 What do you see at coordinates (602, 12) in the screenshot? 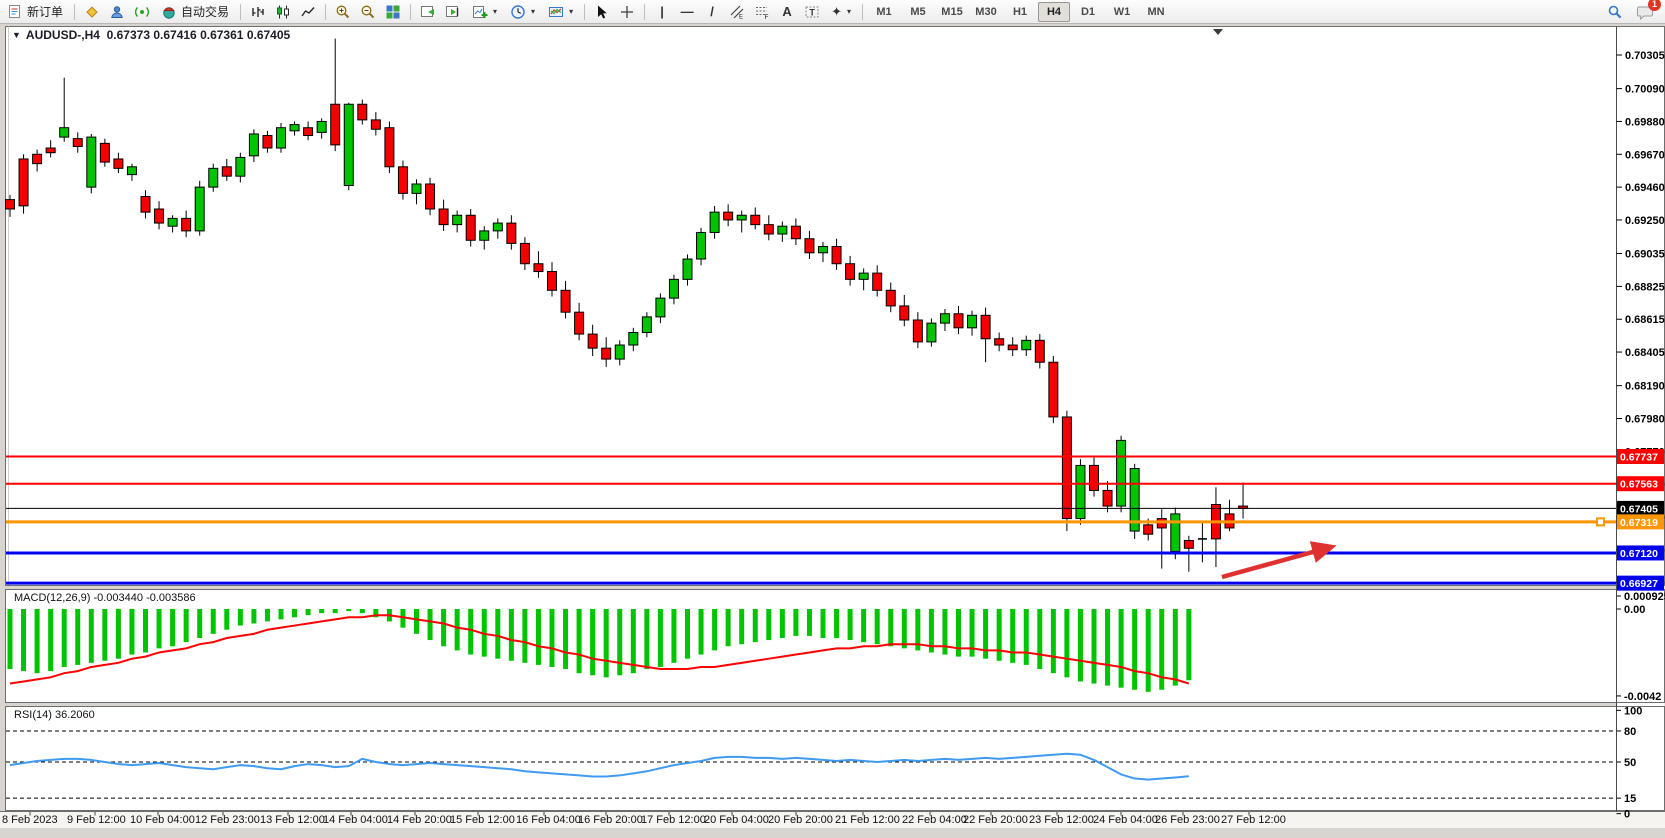
I see `cursor-tool-button` at bounding box center [602, 12].